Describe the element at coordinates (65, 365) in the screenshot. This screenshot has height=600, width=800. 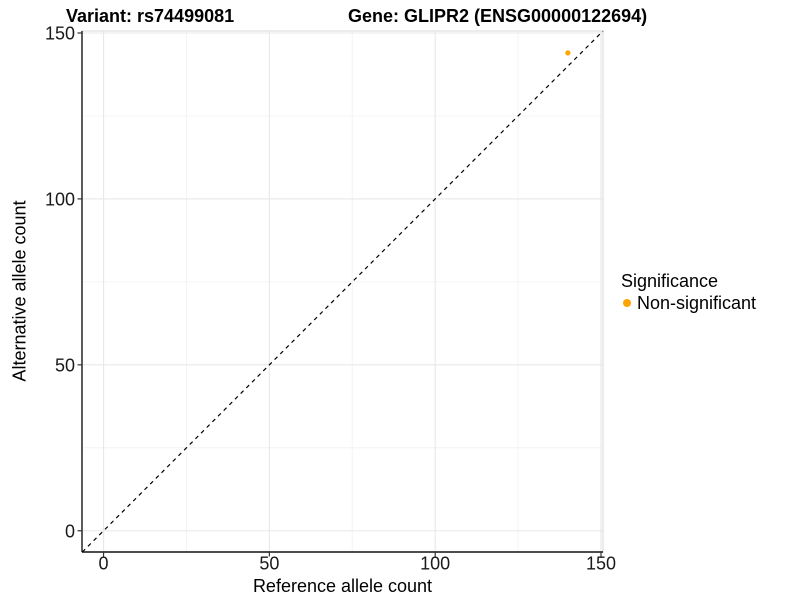
I see `y-tick-label: 50` at that location.